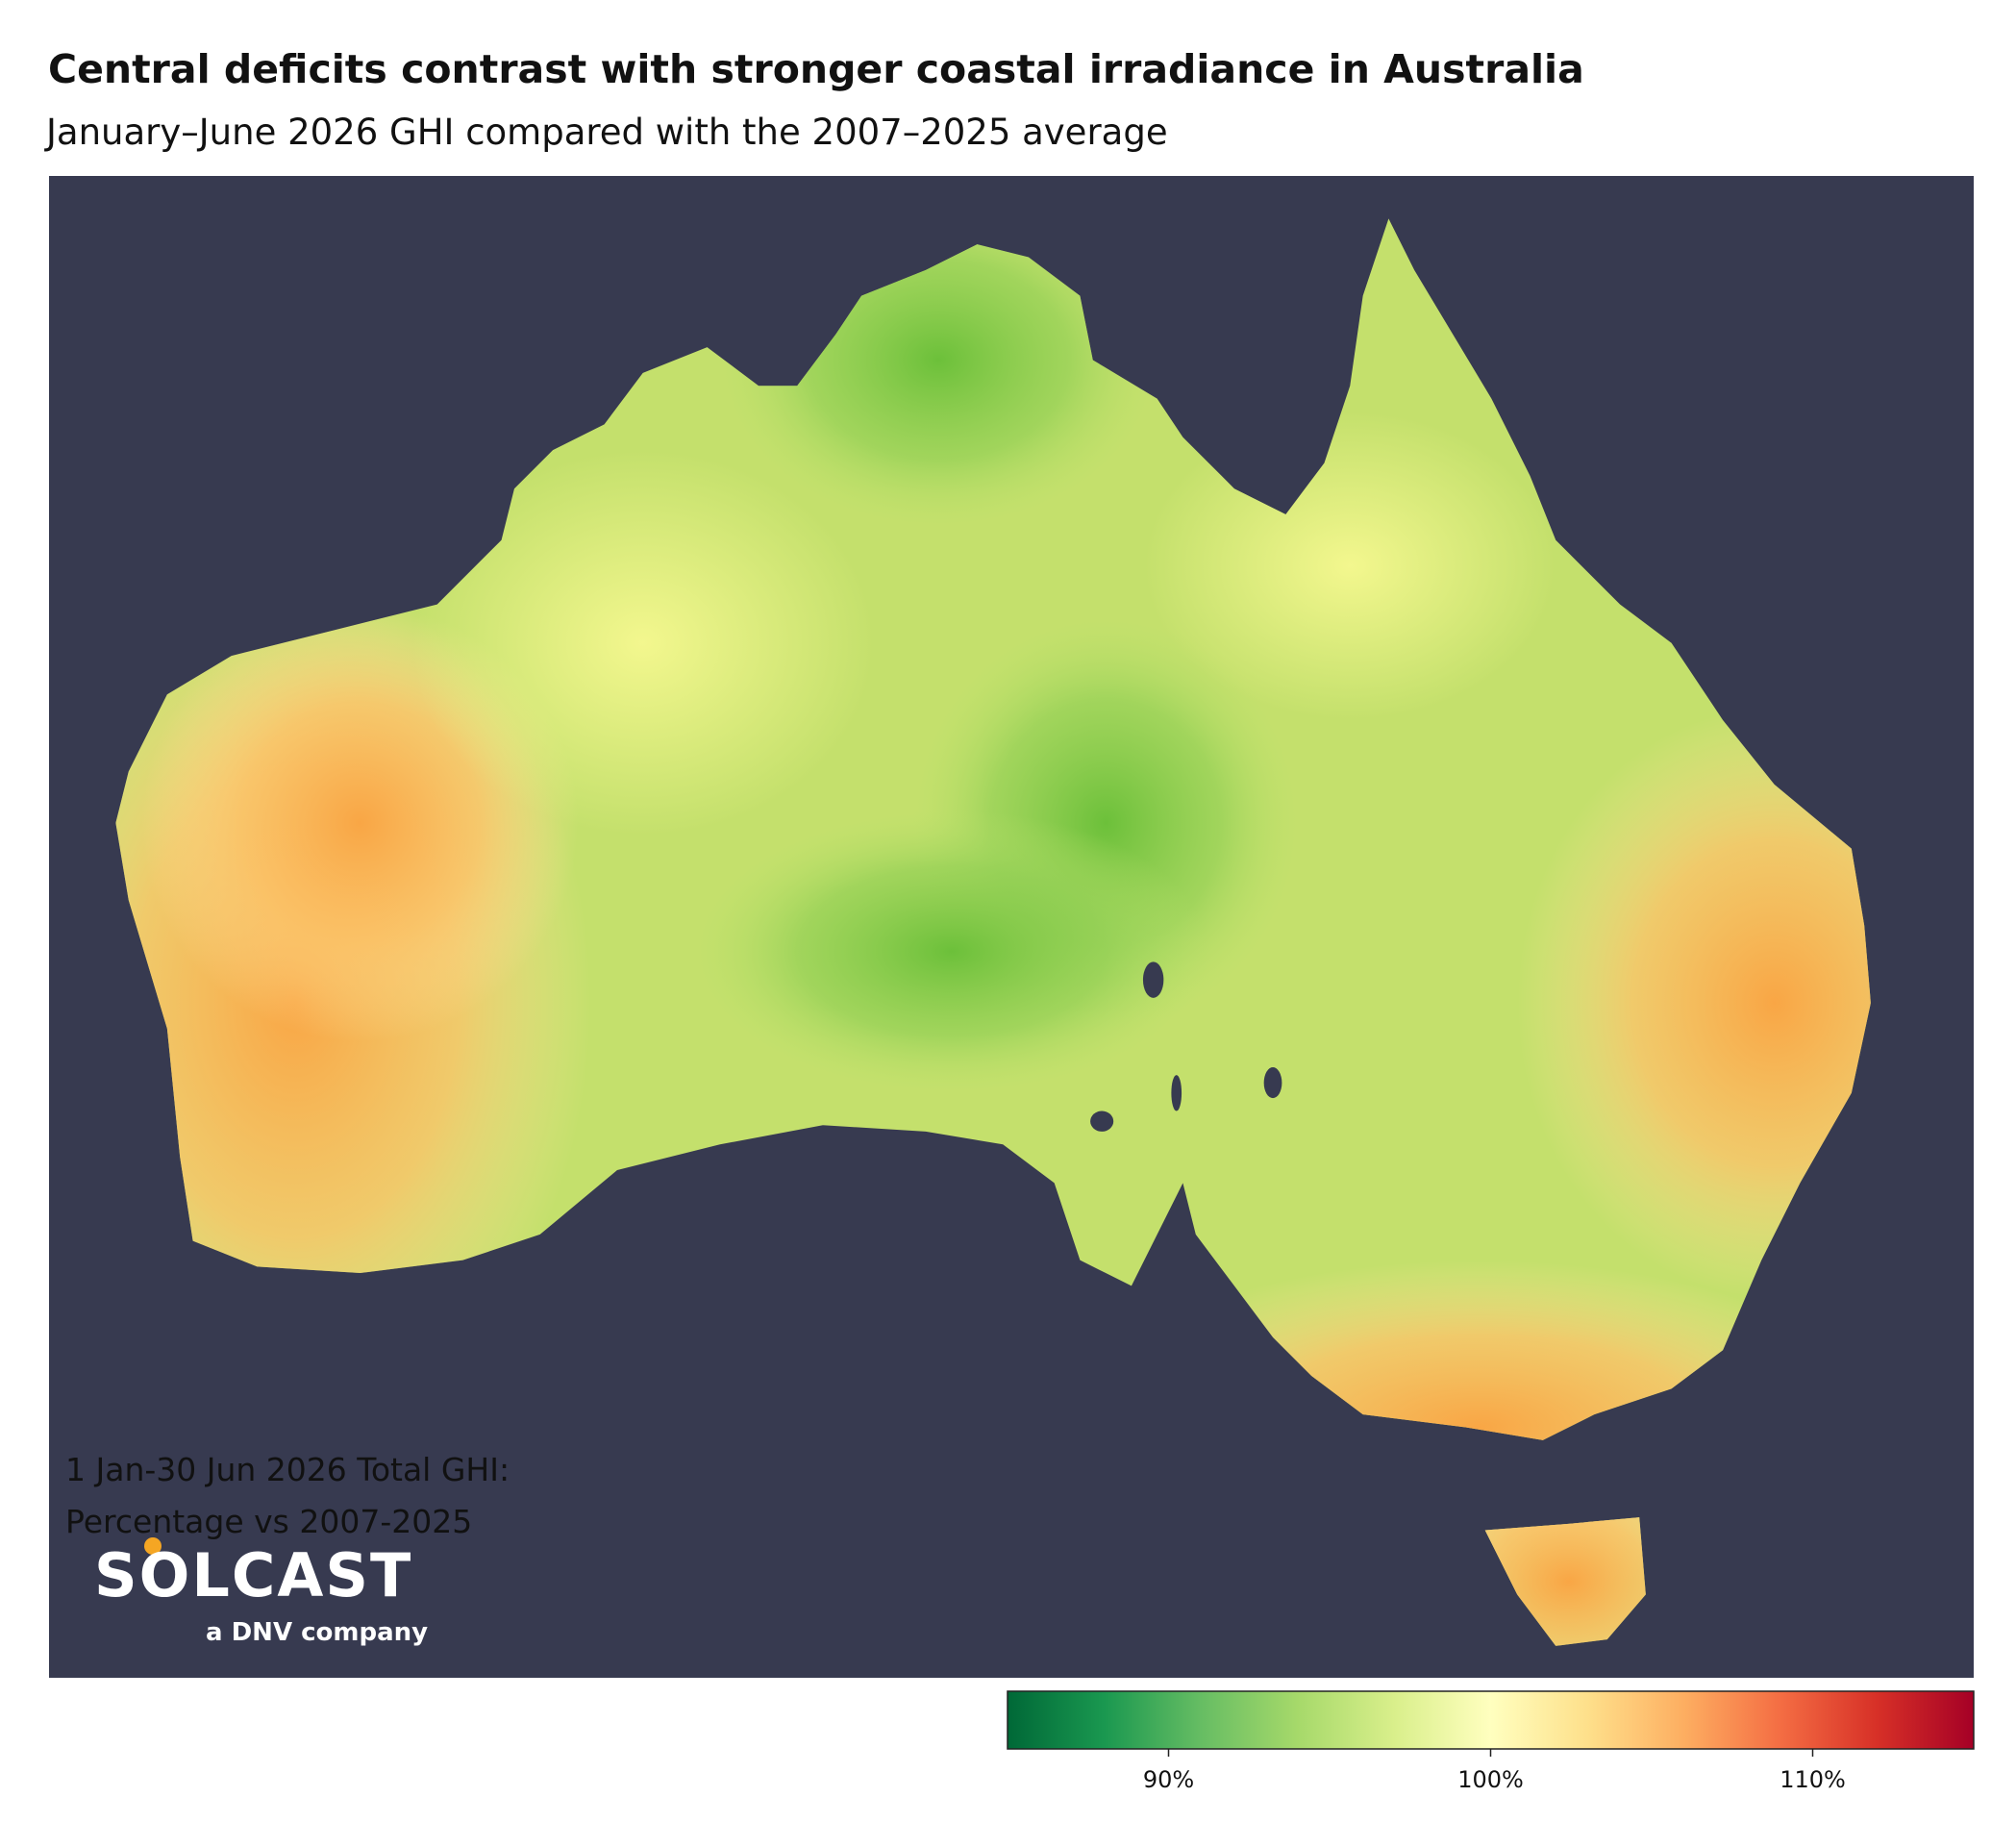 Image resolution: width=2016 pixels, height=1847 pixels. I want to click on legend-title: Percentage vs 2007-2025, so click(268, 1521).